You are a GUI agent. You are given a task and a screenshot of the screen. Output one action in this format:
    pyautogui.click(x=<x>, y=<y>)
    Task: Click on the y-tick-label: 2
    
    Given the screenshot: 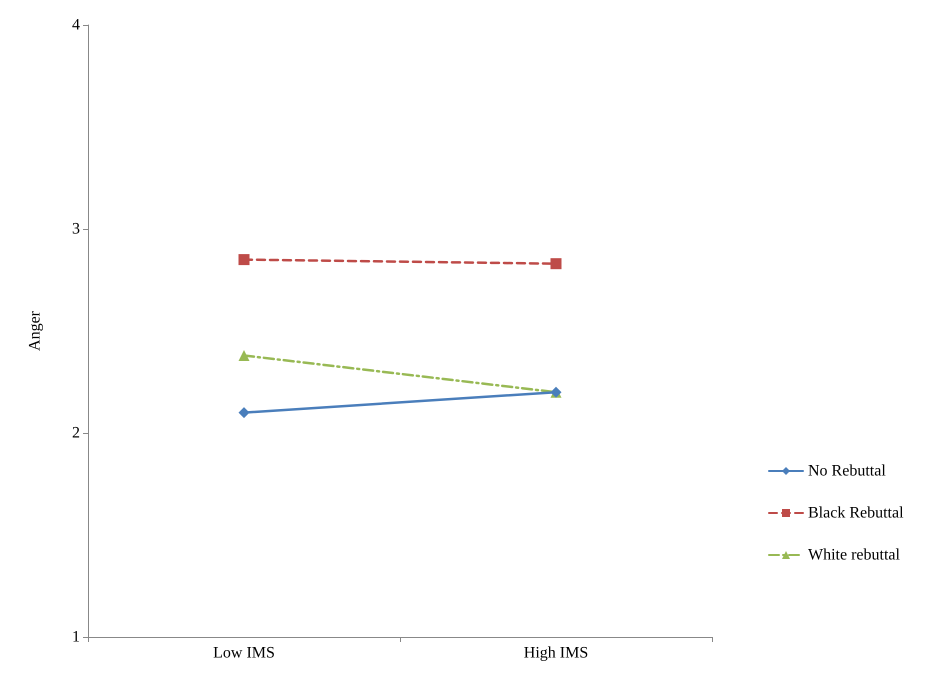 What is the action you would take?
    pyautogui.click(x=76, y=433)
    